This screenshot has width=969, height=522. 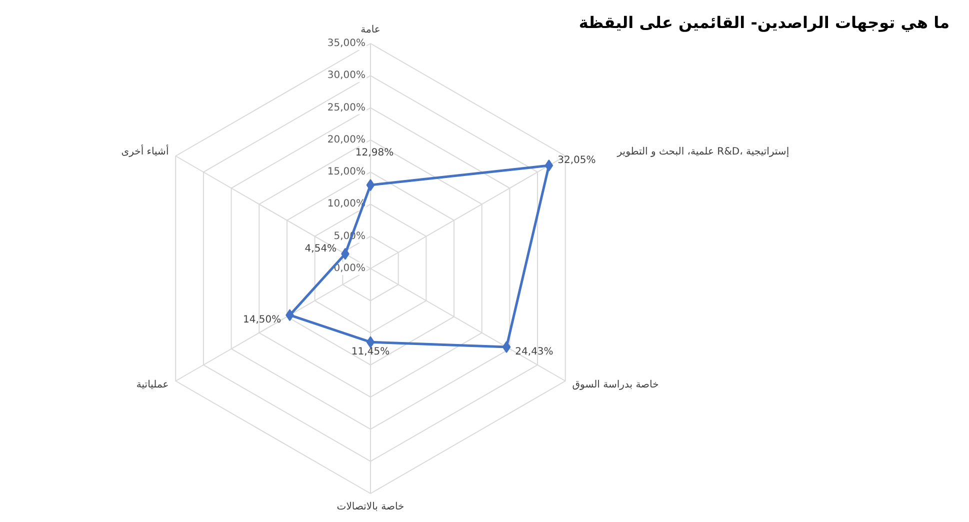 I want to click on y-tick-label: 35,00%, so click(x=346, y=43).